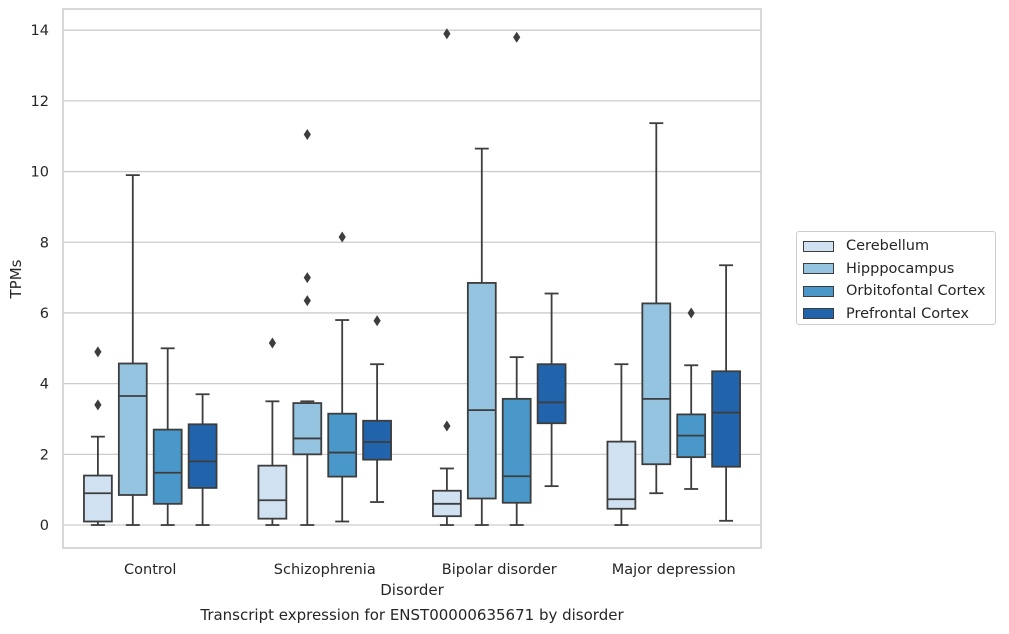 This screenshot has width=1009, height=634. I want to click on y-tick-label: 2, so click(44, 455).